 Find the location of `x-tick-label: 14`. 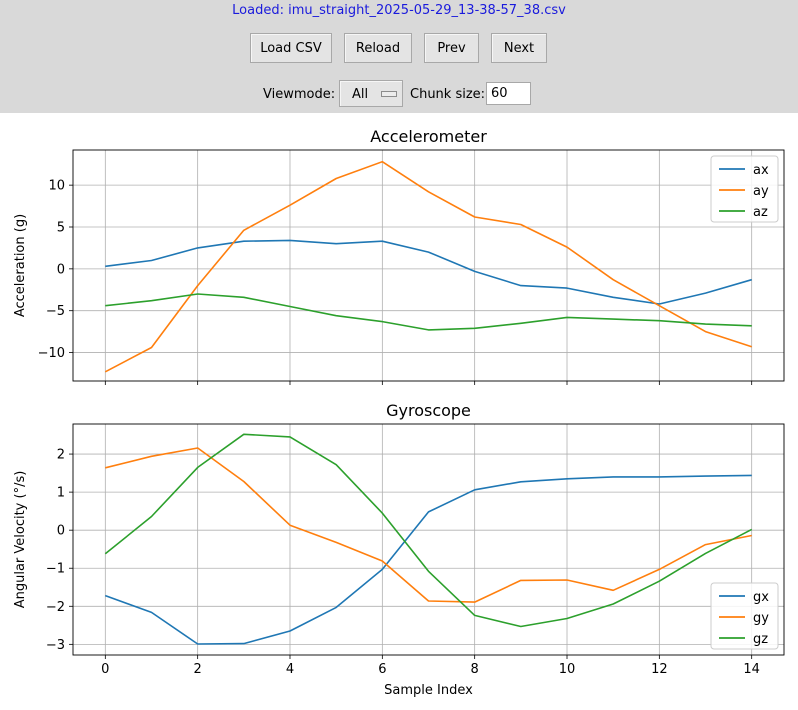

x-tick-label: 14 is located at coordinates (751, 669).